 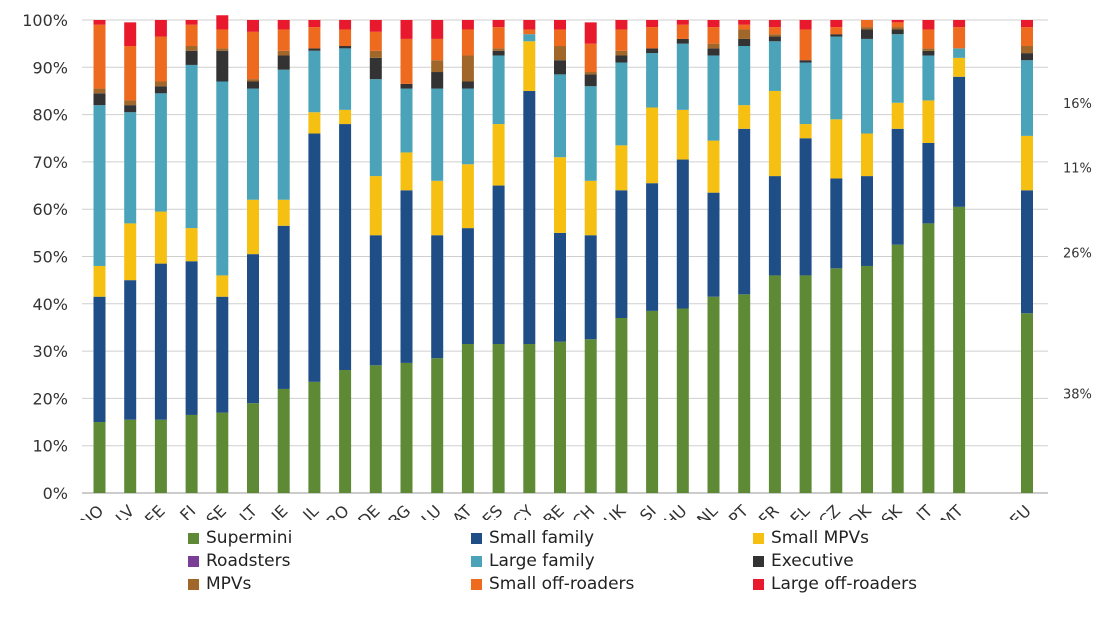 I want to click on x-tick-label: MT, so click(x=952, y=510).